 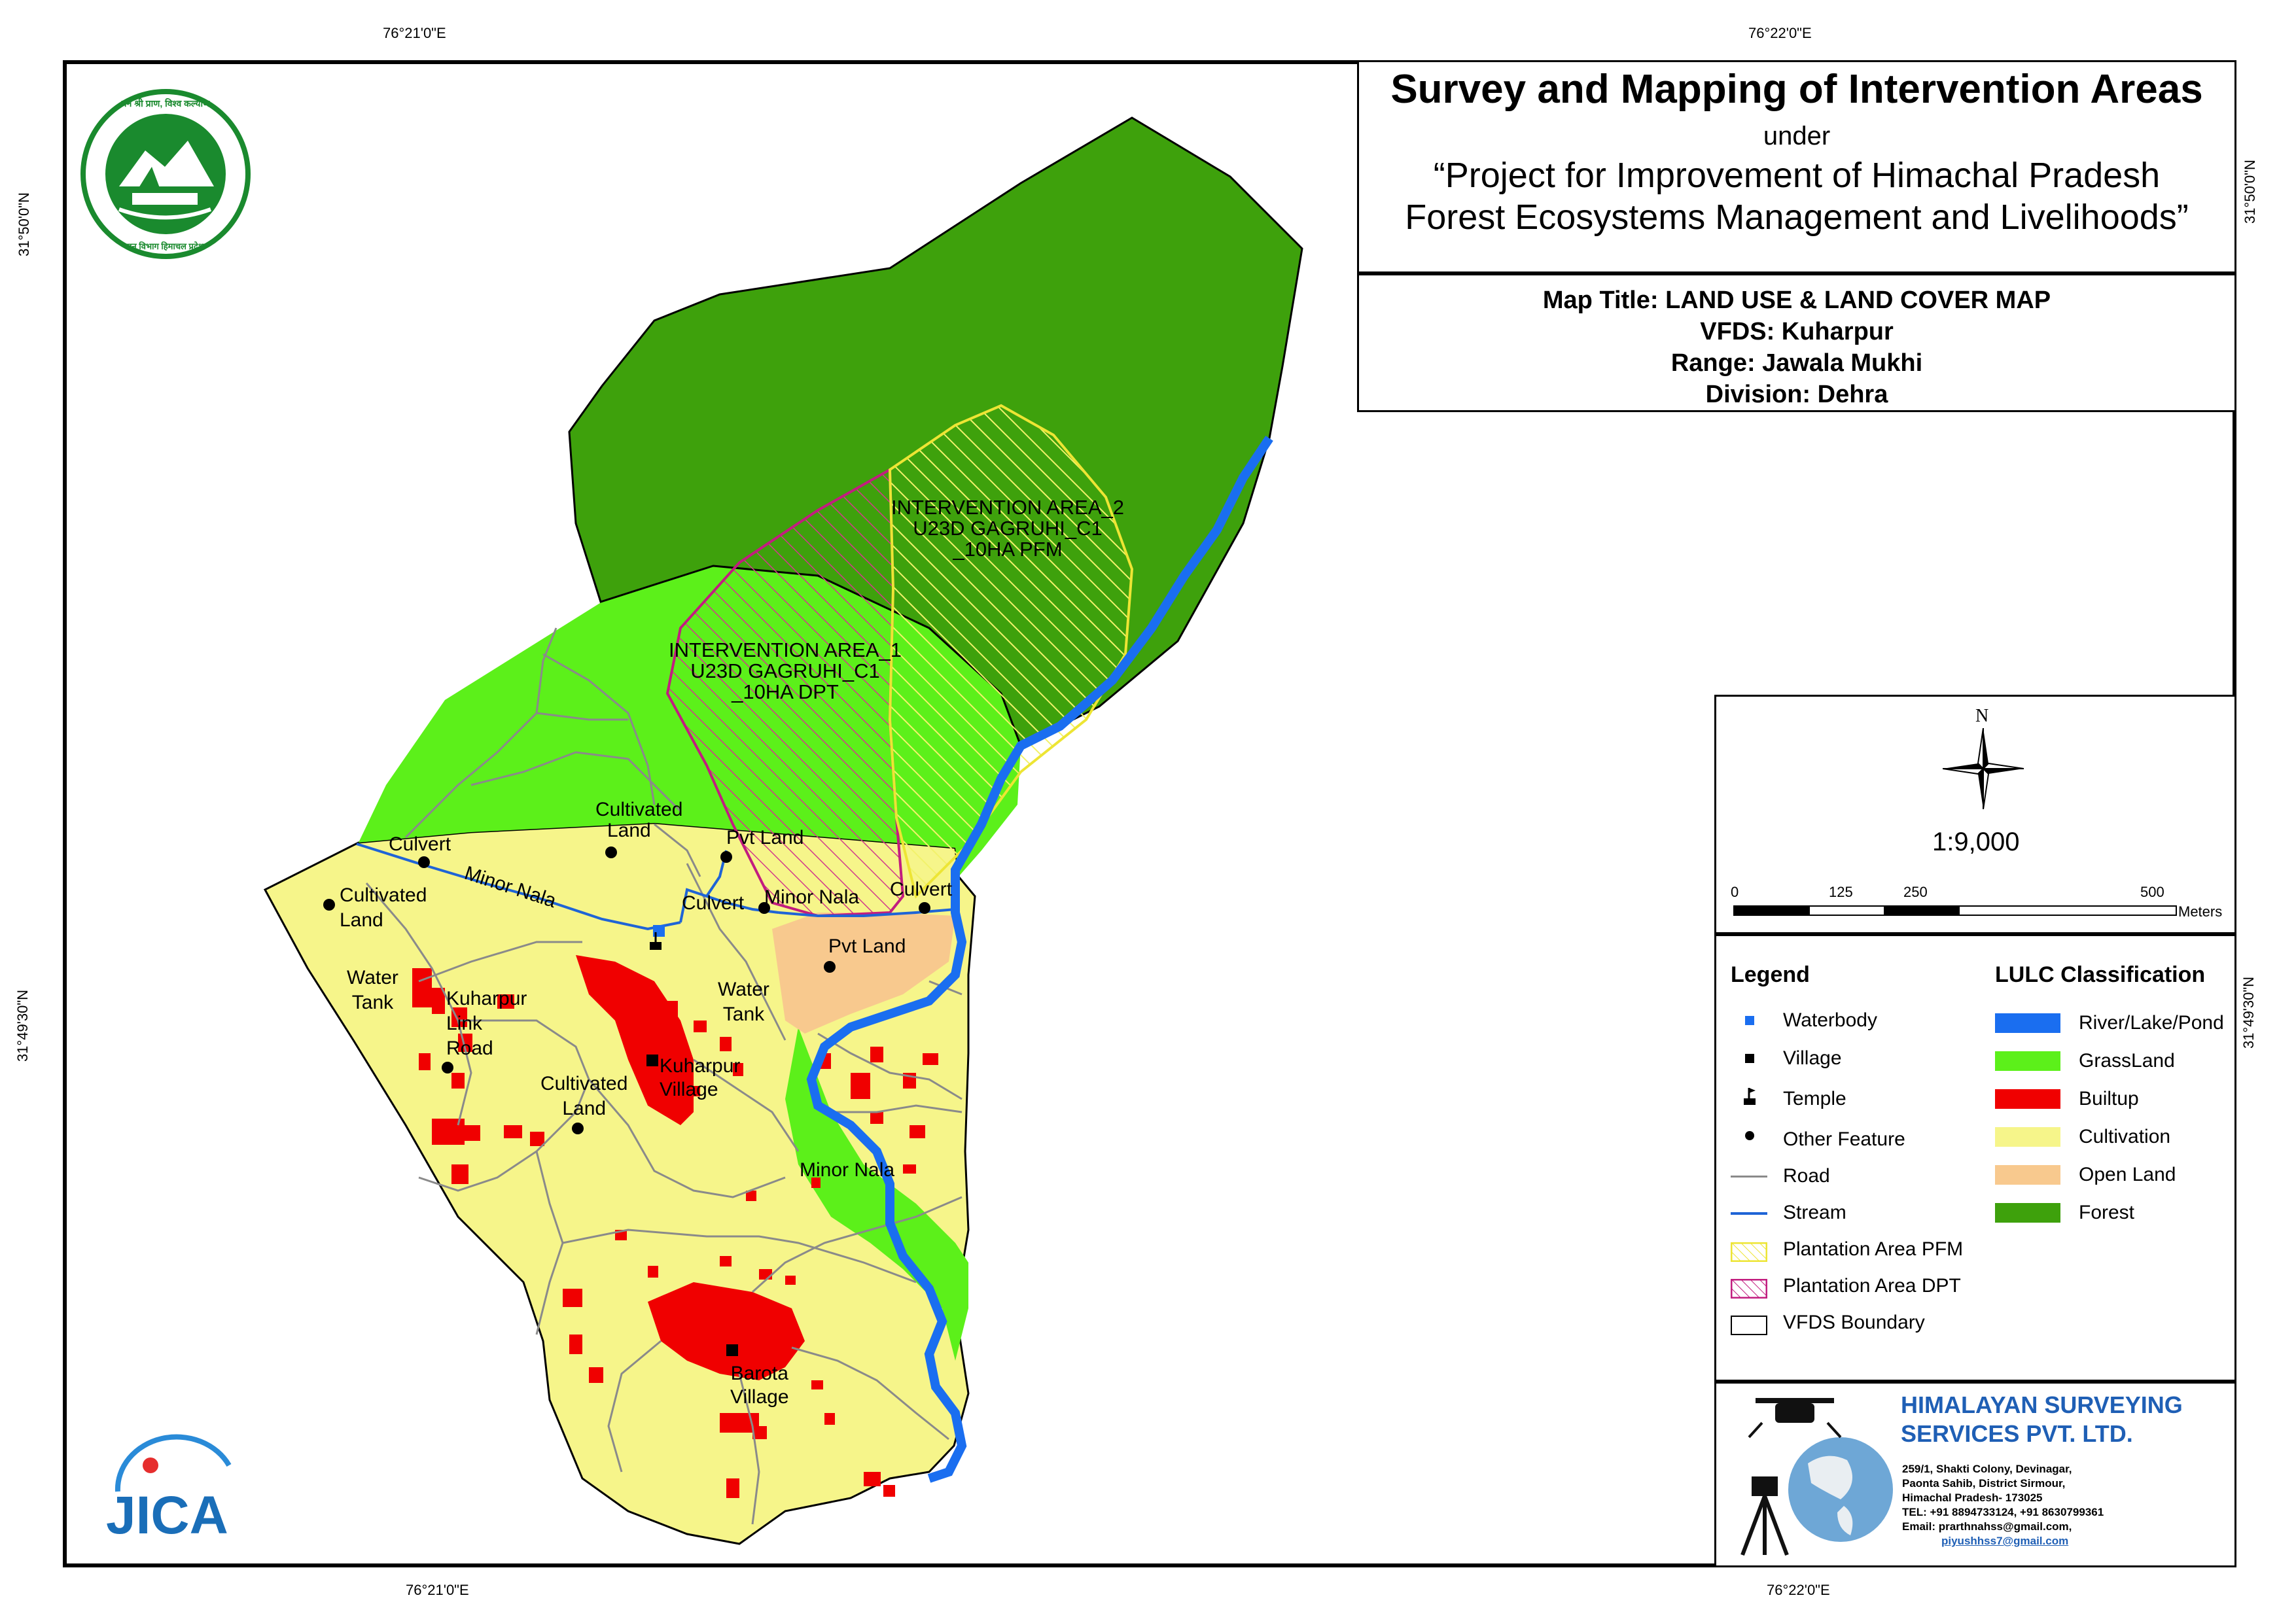 I want to click on label-cultivated-land-south: Cultivated Land, so click(x=584, y=1096).